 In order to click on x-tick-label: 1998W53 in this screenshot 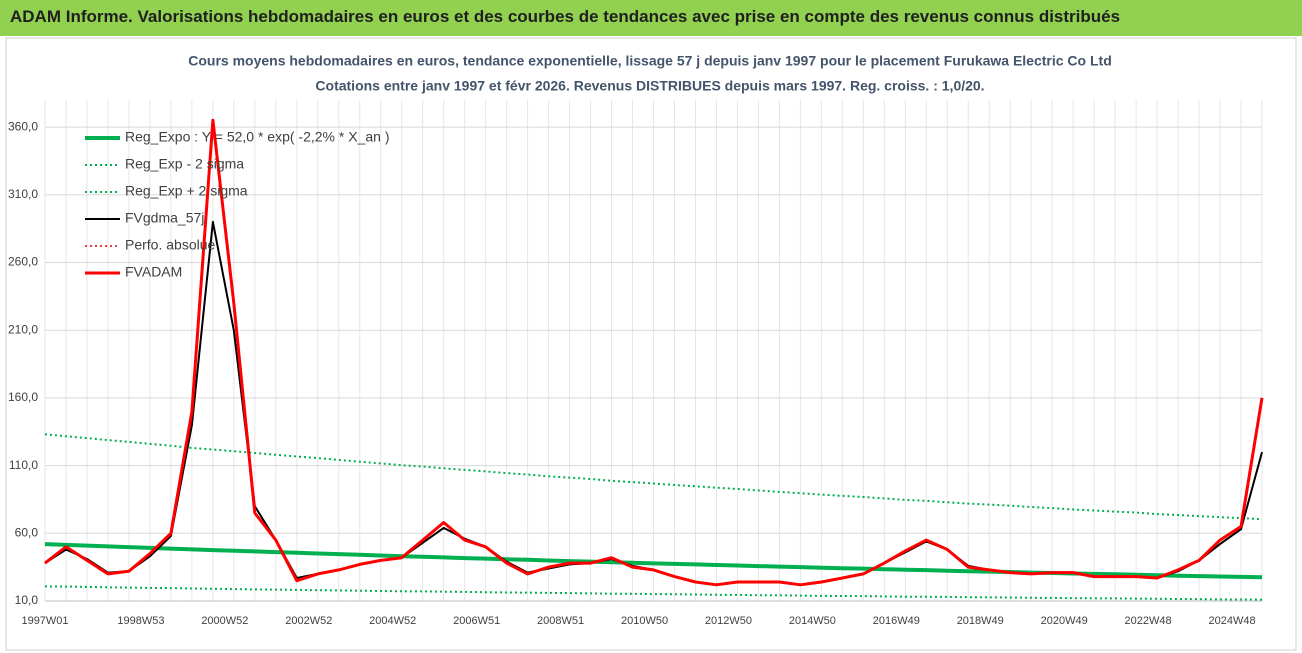, I will do `click(140, 621)`.